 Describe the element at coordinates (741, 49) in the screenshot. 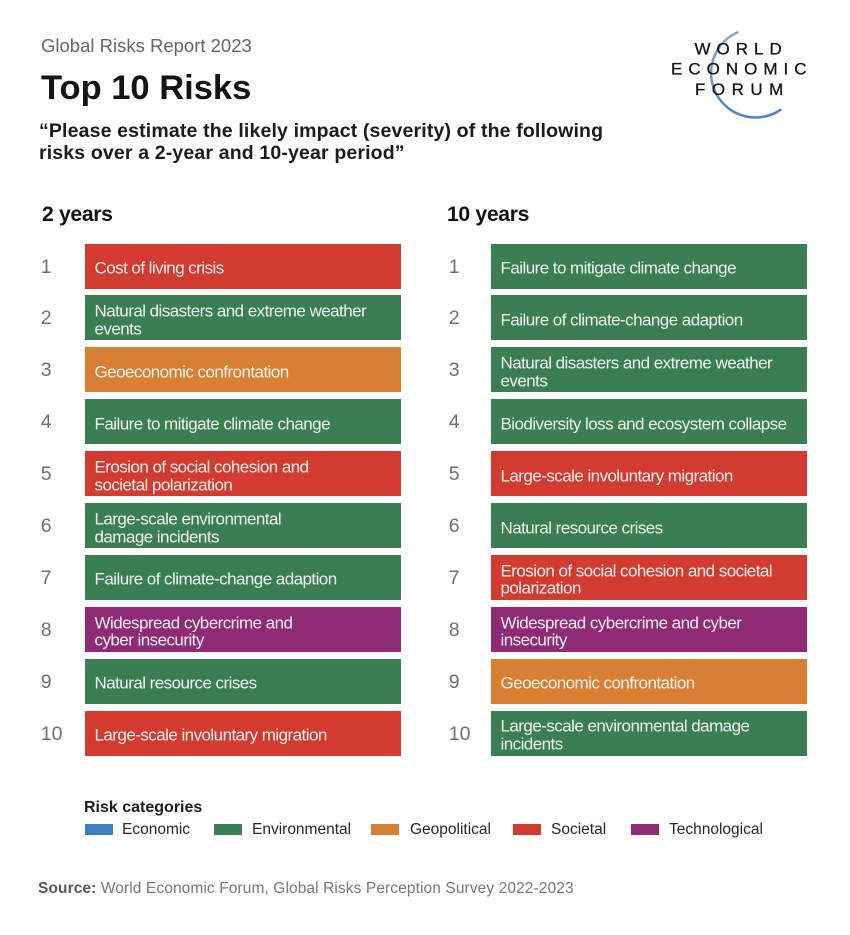

I see `svg-text: WORLD` at that location.